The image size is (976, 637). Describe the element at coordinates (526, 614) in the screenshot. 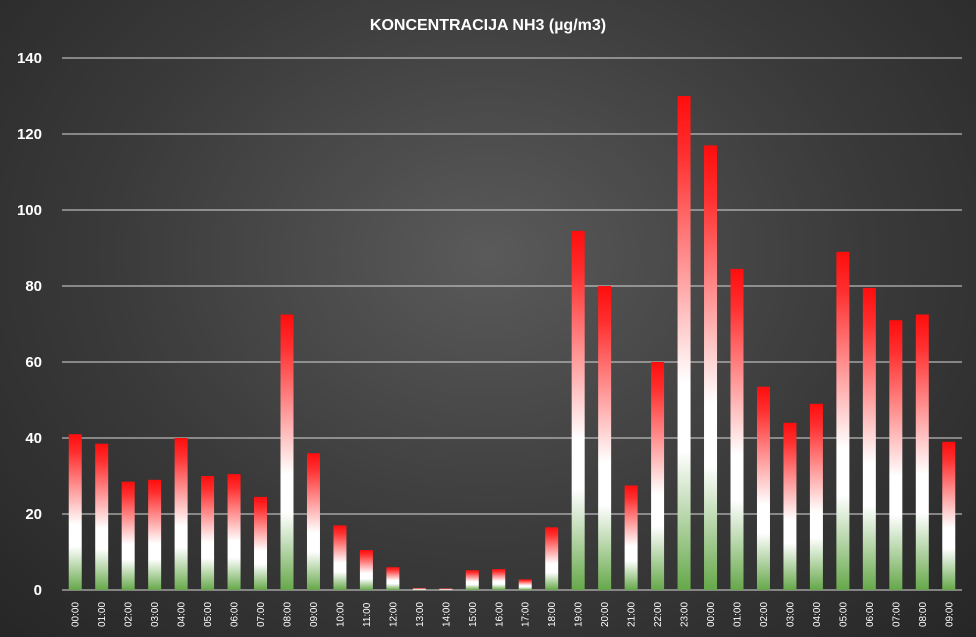

I see `x-tick-label: 17:00` at that location.